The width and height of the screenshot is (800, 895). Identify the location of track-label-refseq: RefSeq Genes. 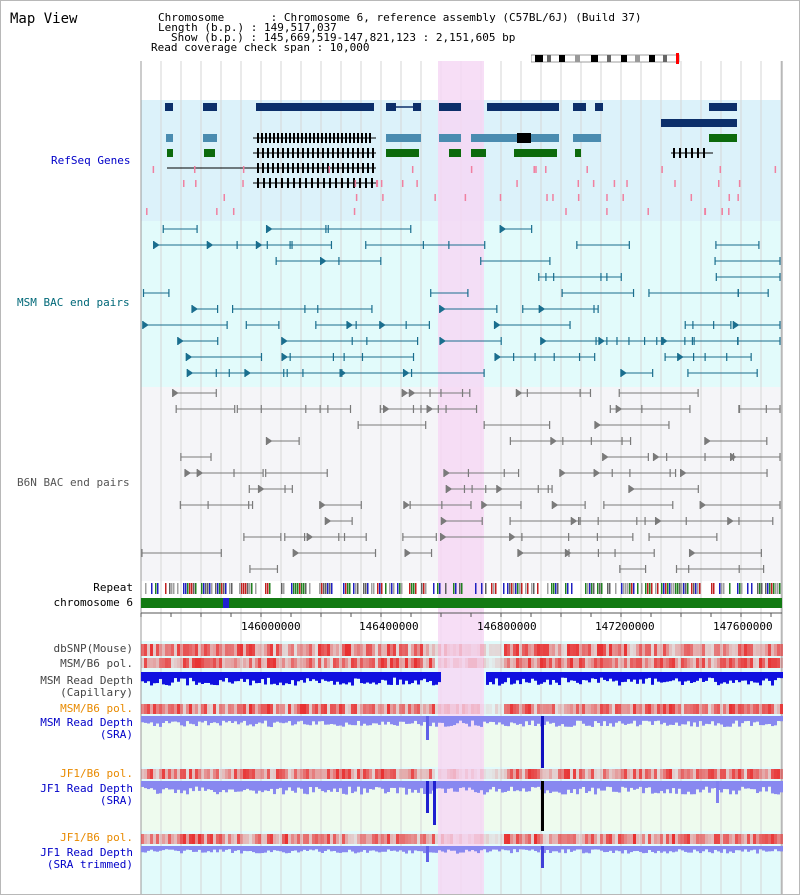
(91, 160).